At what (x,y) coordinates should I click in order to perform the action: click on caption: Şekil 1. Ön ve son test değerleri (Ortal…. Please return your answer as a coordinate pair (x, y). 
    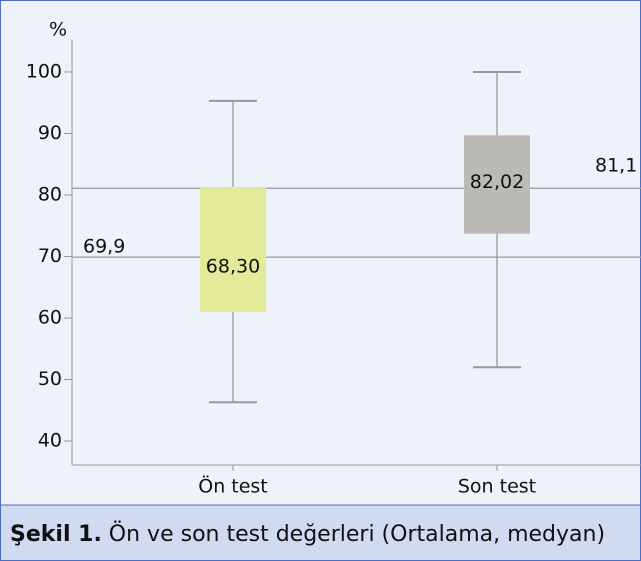
    Looking at the image, I should click on (307, 534).